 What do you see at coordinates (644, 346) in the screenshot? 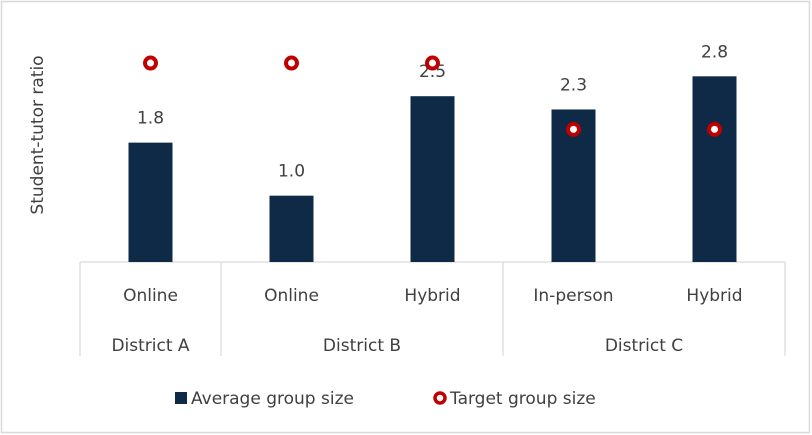
I see `group-label: District C` at bounding box center [644, 346].